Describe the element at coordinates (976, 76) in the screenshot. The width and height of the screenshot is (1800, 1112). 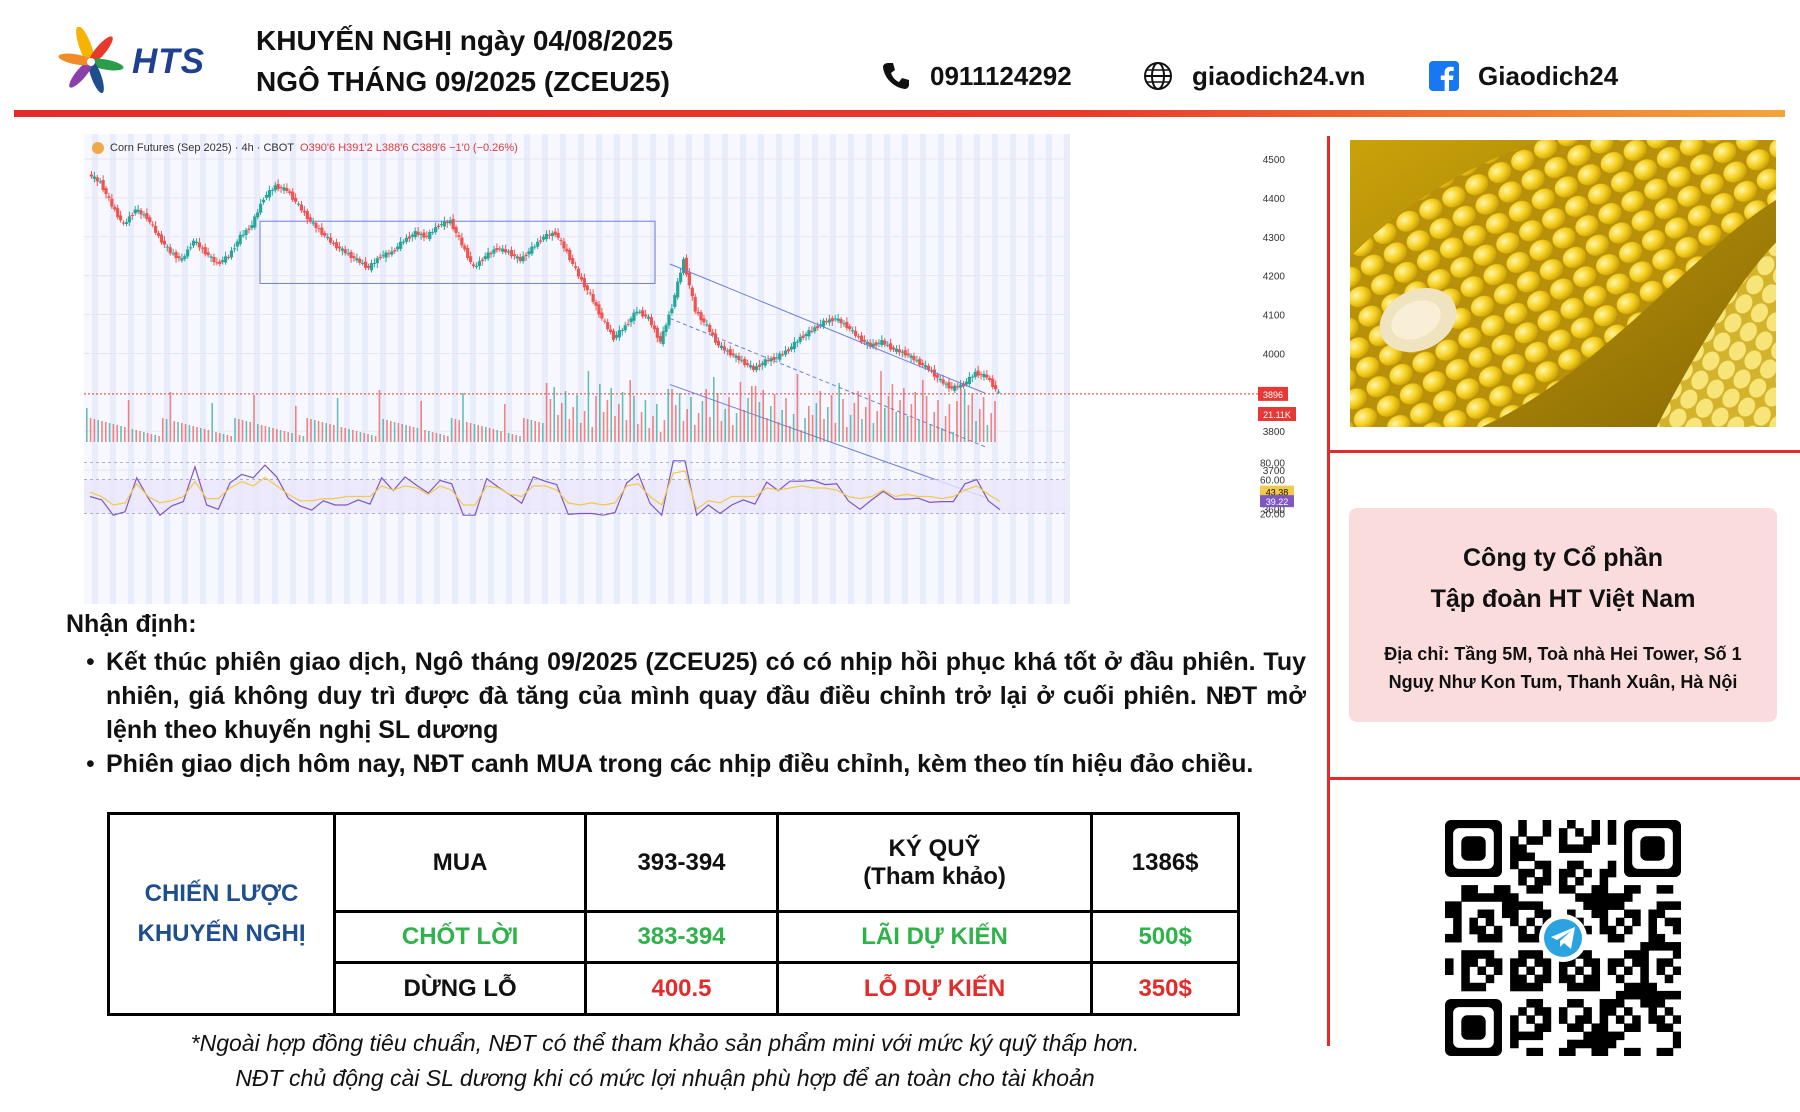
I see `phone-contact: 0911124292` at that location.